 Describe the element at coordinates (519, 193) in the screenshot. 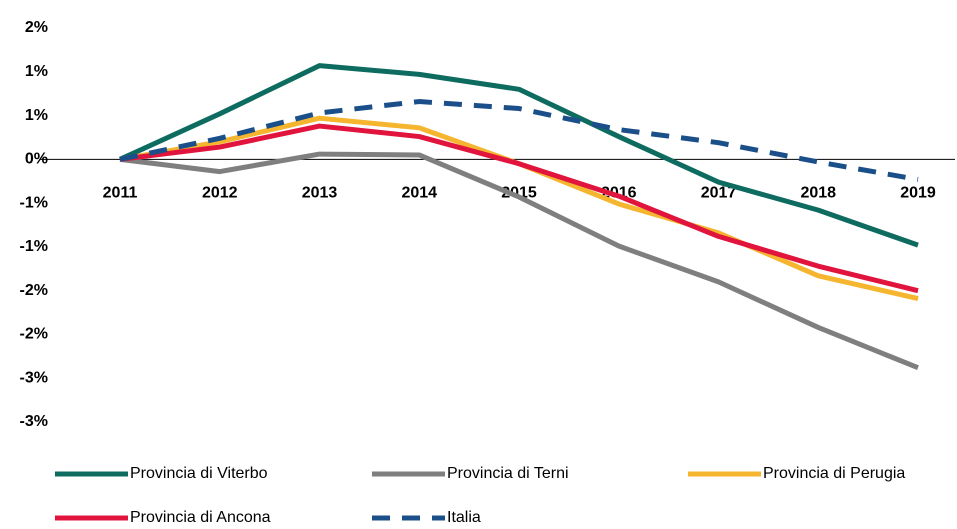

I see `x-tick-label: 2015` at that location.